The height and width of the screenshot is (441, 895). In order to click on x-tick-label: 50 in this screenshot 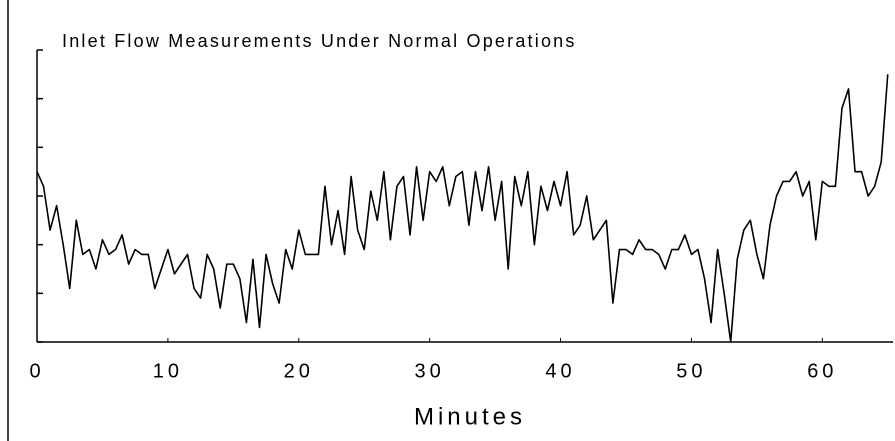, I will do `click(691, 371)`.